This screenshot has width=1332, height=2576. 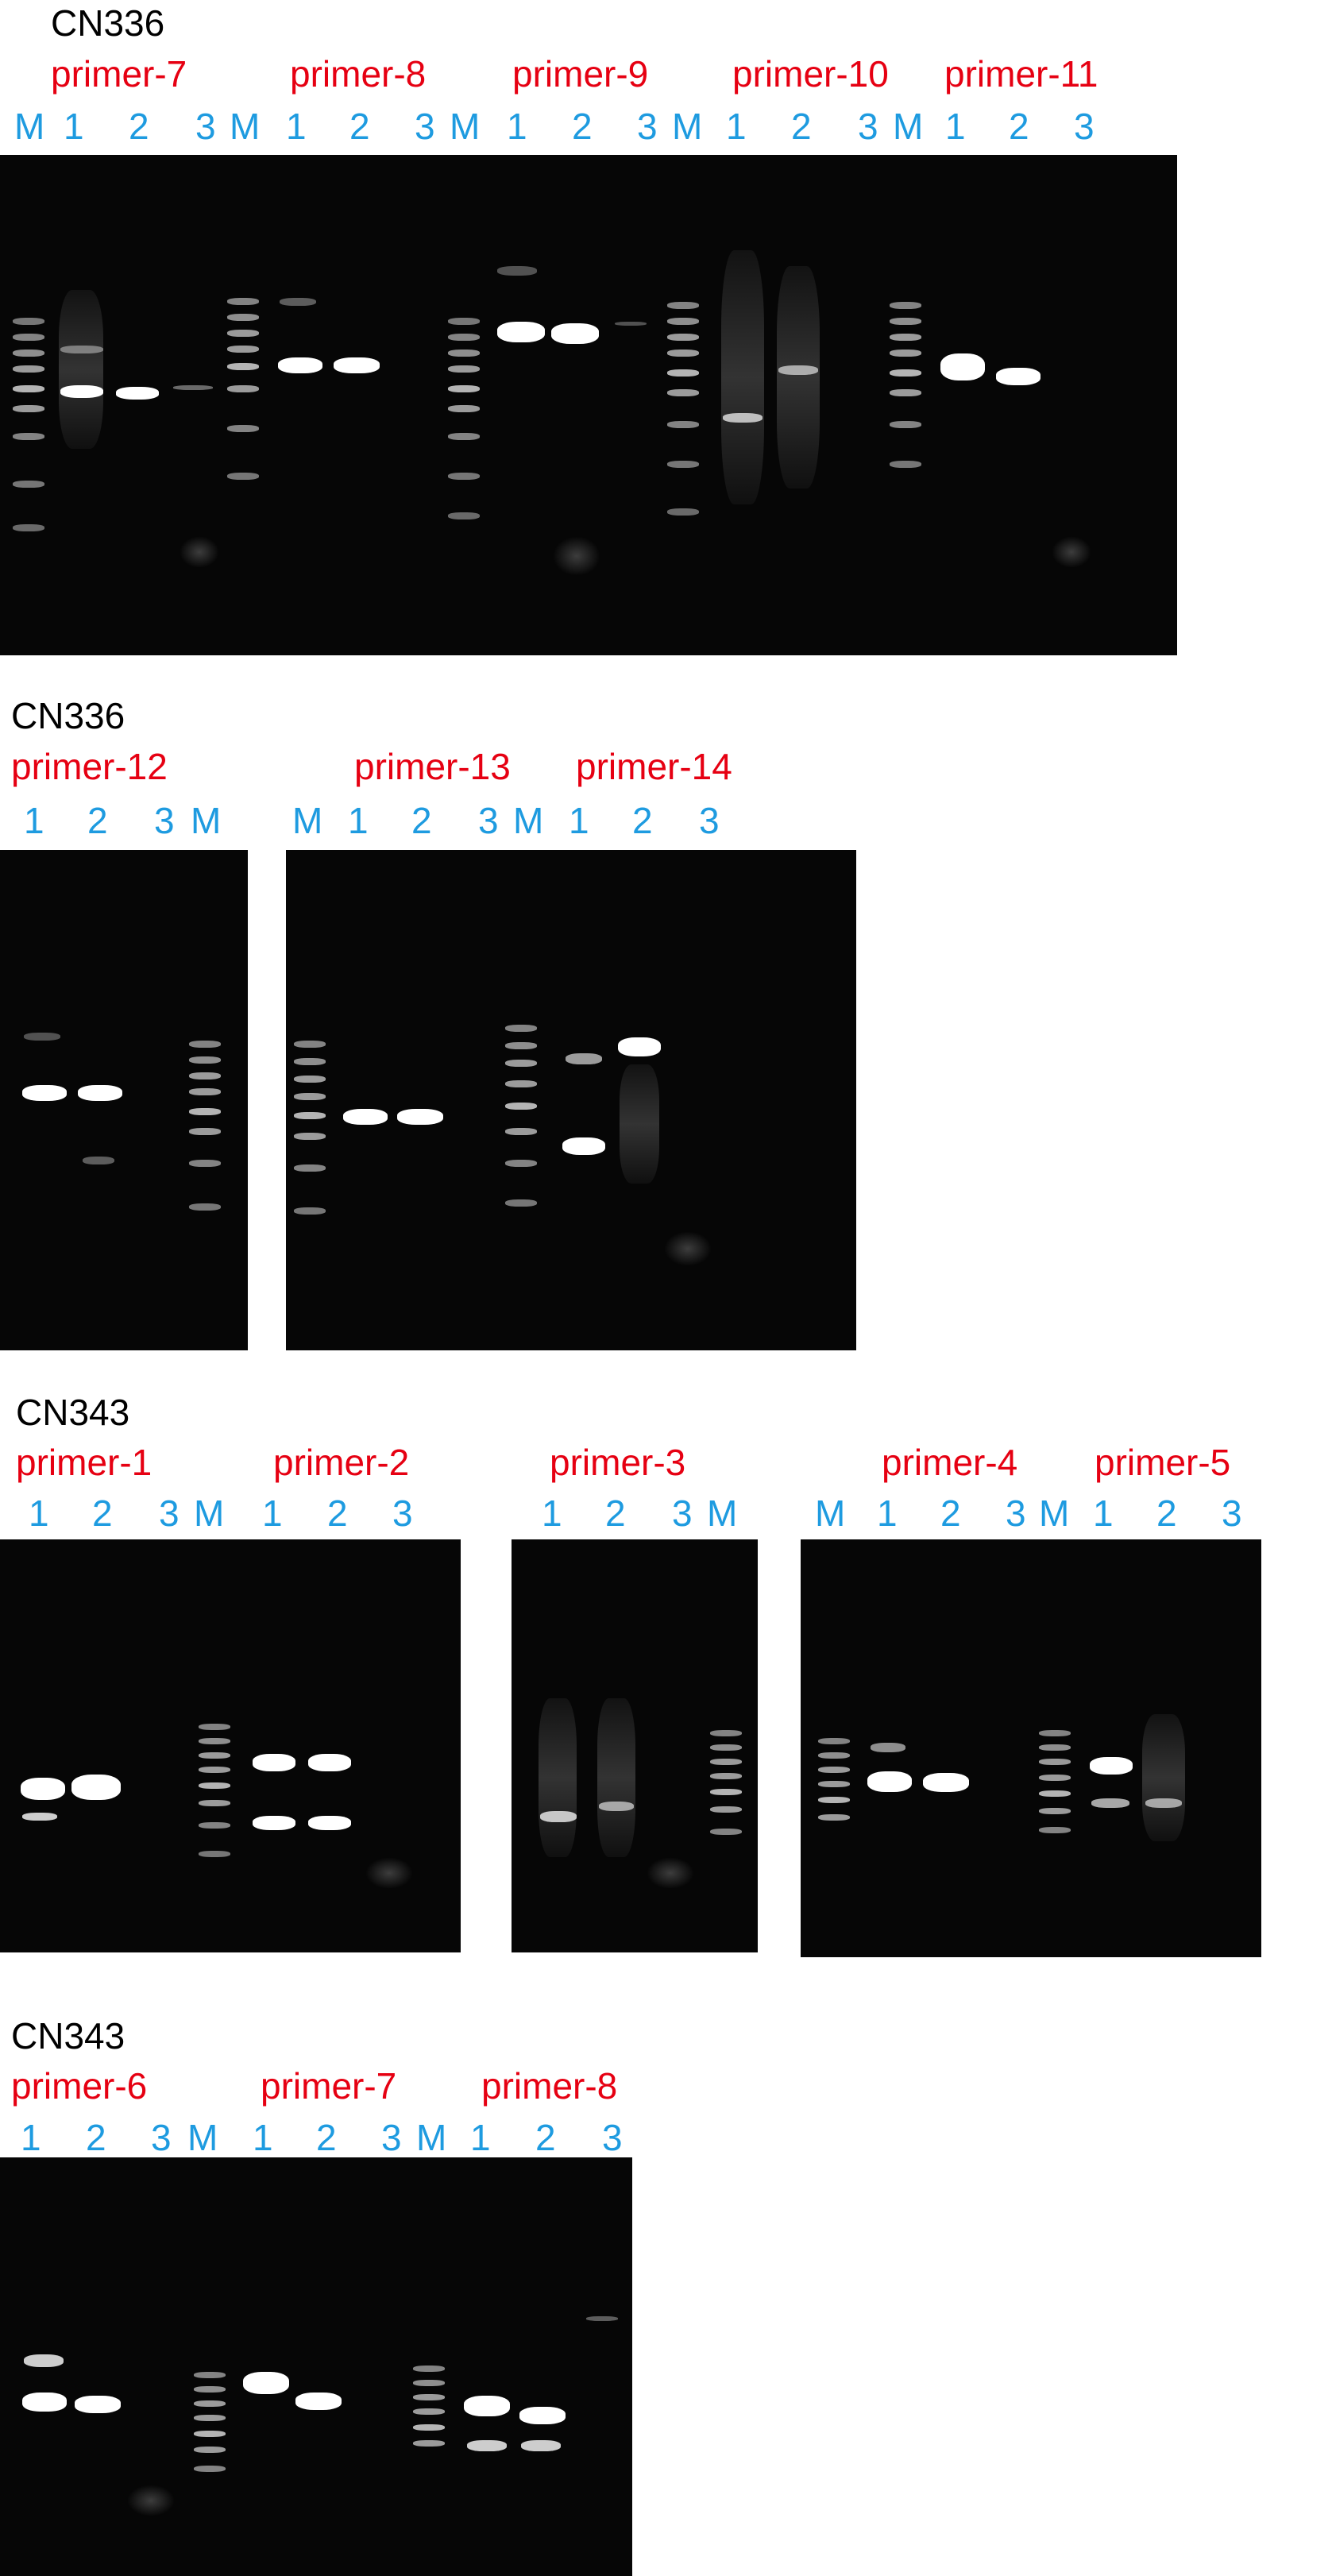 What do you see at coordinates (549, 2086) in the screenshot?
I see `primer-label: primer-8` at bounding box center [549, 2086].